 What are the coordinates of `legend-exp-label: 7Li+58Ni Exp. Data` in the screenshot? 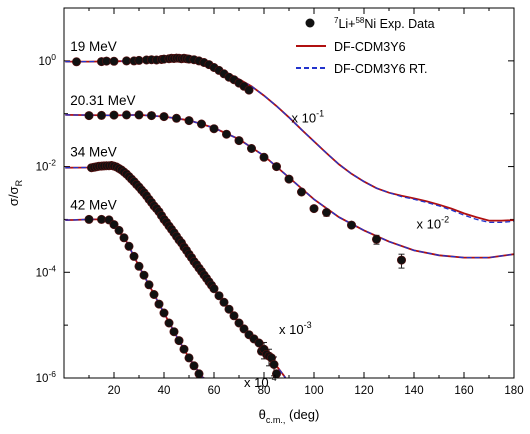 It's located at (384, 23).